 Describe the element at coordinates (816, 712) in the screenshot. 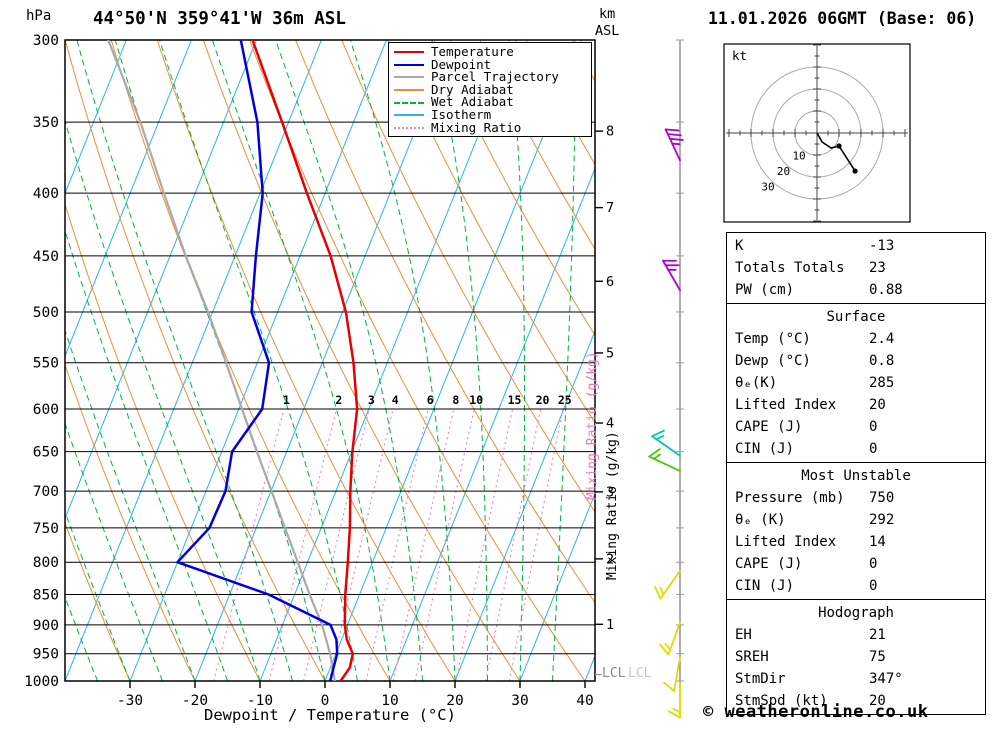

I see `copyright: © weatheronline.co.uk` at that location.